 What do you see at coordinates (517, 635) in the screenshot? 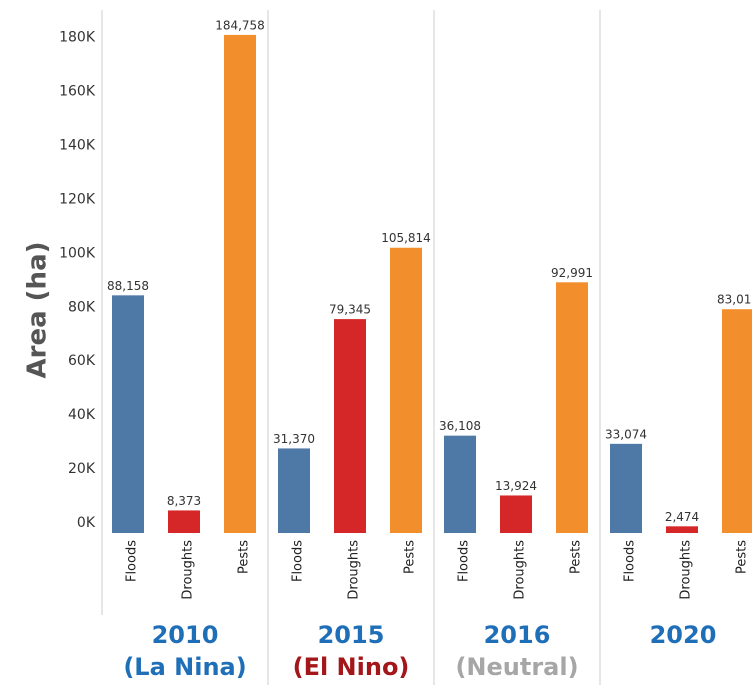
I see `panel-year: 2016` at bounding box center [517, 635].